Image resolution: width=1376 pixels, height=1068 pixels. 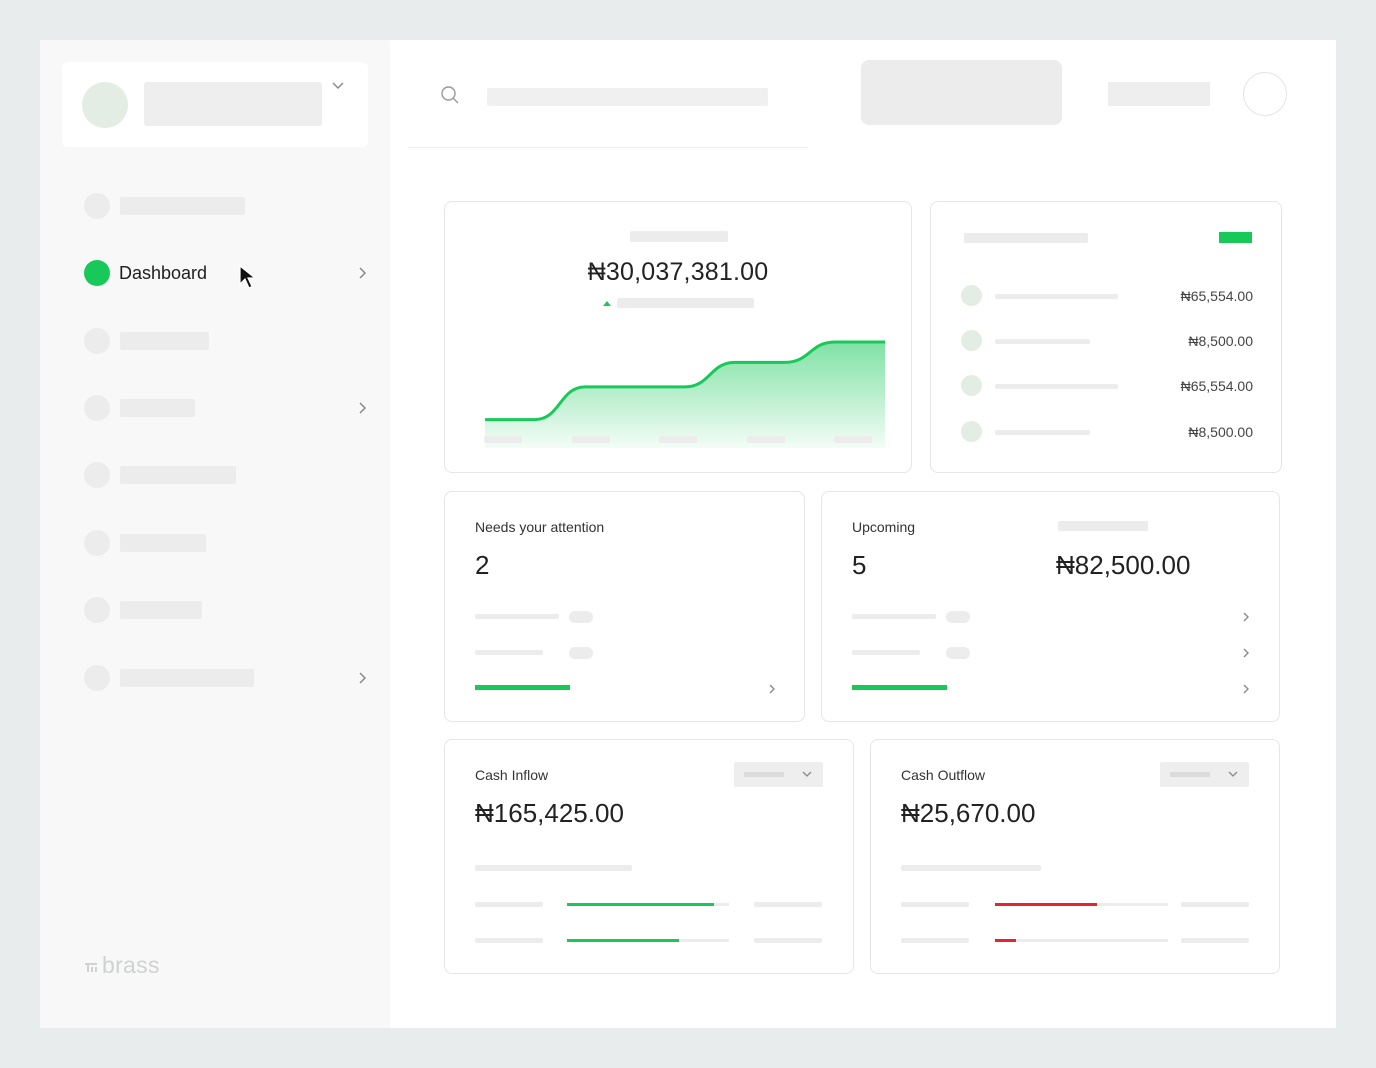 I want to click on area-line, so click(x=685, y=381).